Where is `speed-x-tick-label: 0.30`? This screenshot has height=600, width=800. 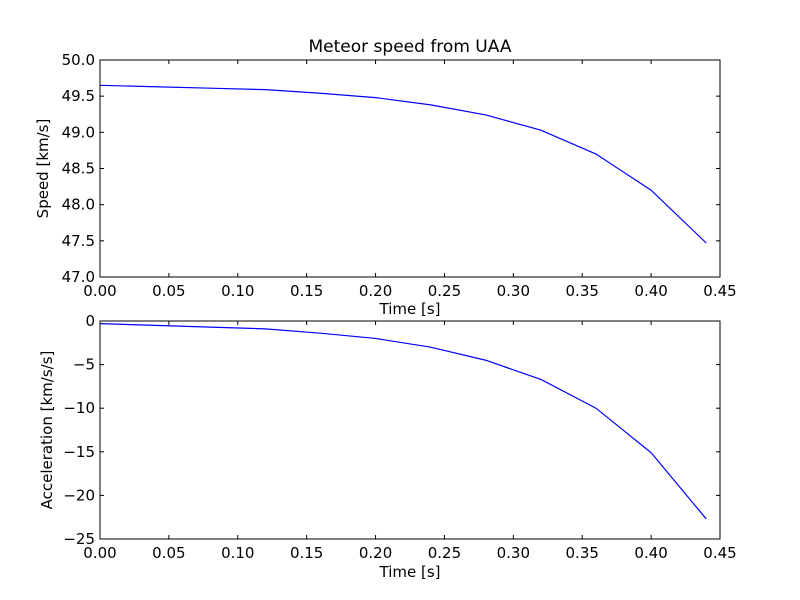
speed-x-tick-label: 0.30 is located at coordinates (513, 291).